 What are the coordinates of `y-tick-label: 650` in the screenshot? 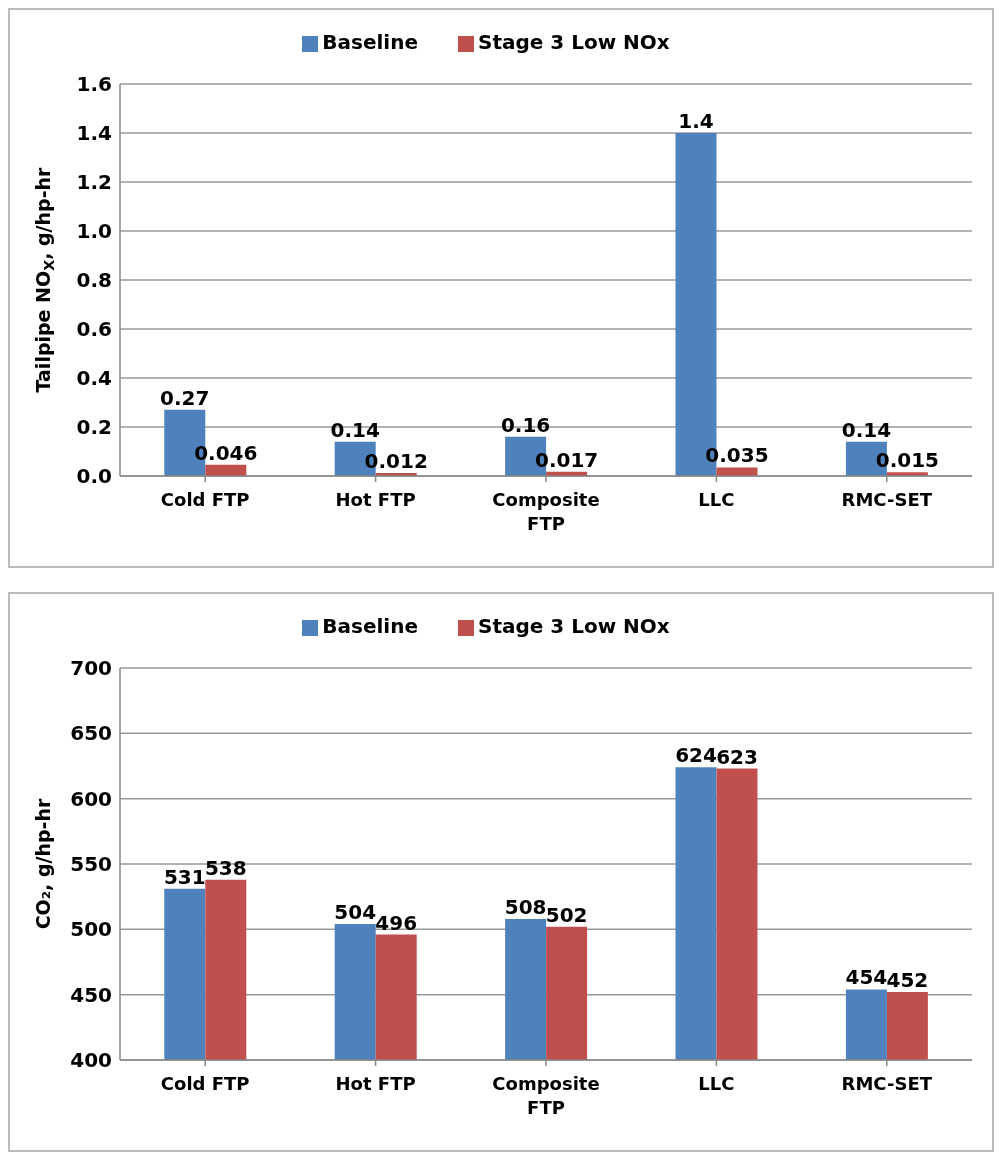 It's located at (91, 733).